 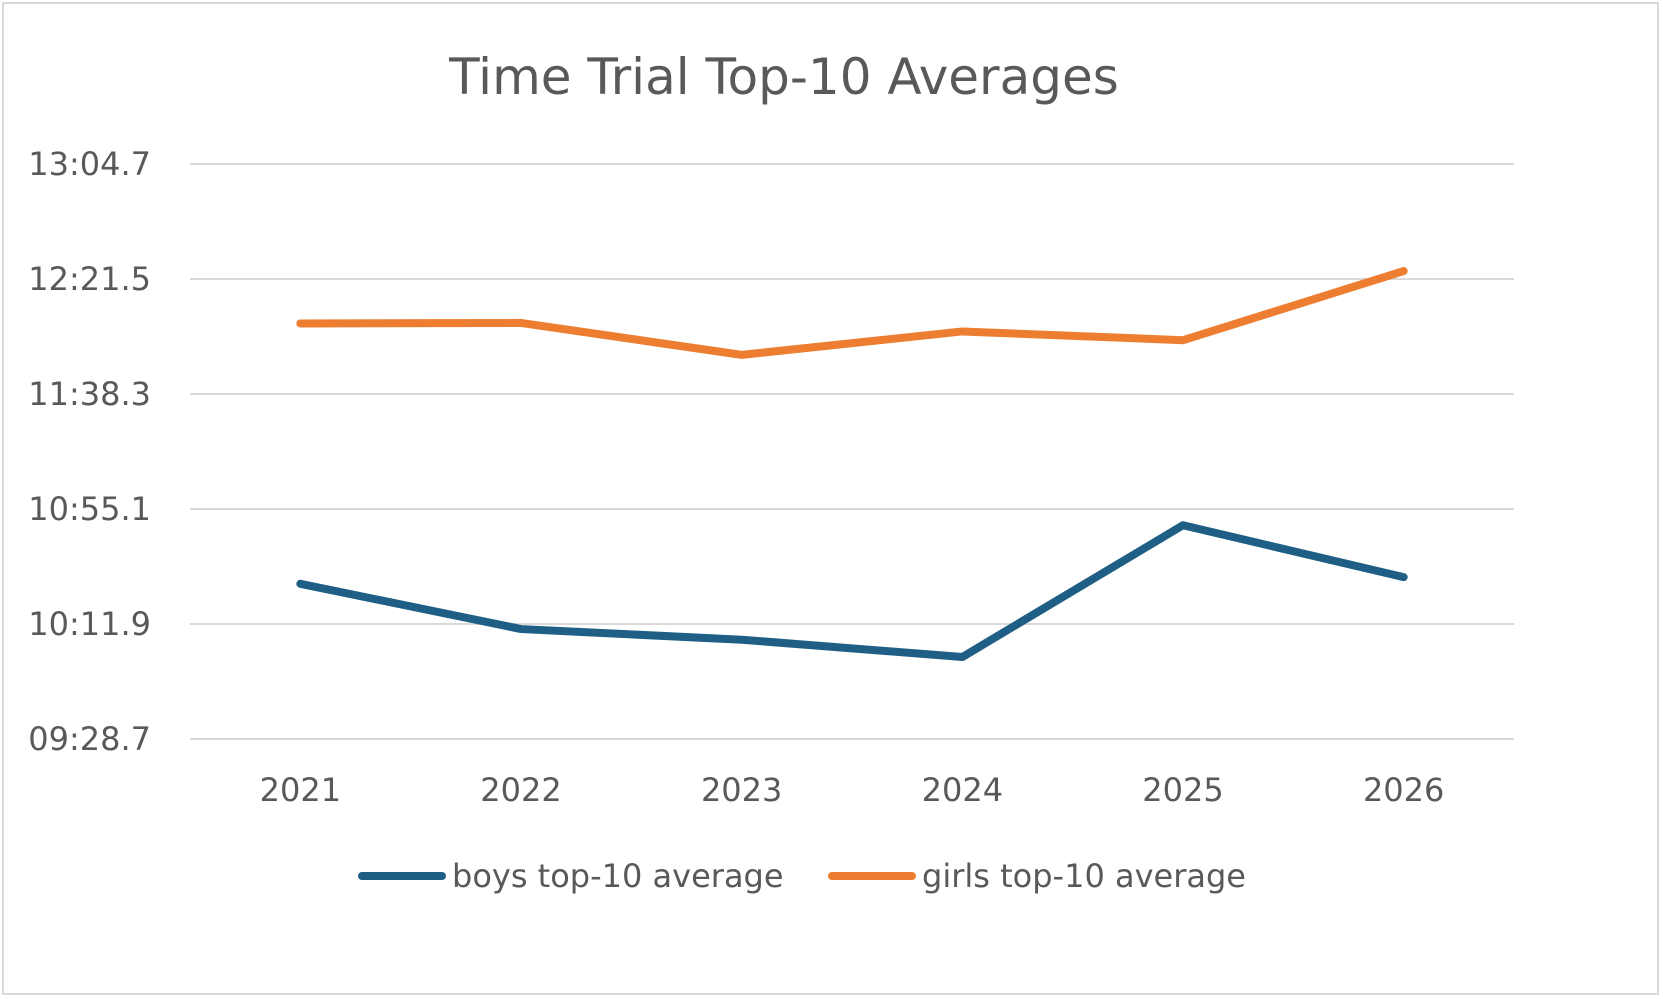 What do you see at coordinates (520, 790) in the screenshot?
I see `x-tick-label: 2022` at bounding box center [520, 790].